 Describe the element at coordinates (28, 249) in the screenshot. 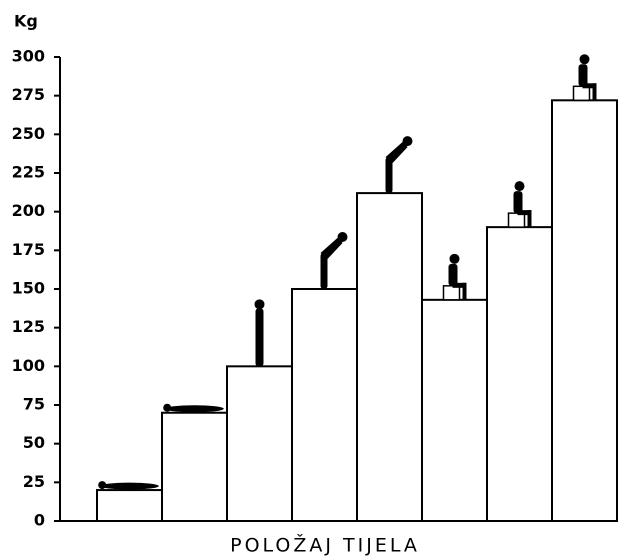

I see `y-tick-label: 175` at that location.